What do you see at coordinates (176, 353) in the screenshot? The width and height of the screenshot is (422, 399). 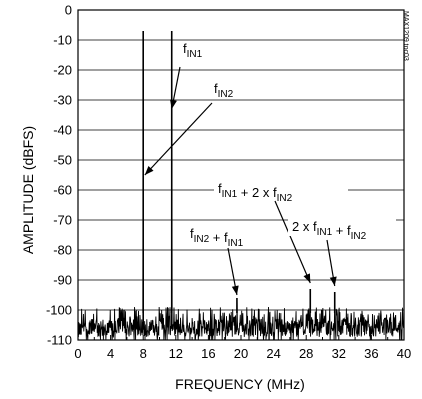 I see `x-tick-label: 12` at bounding box center [176, 353].